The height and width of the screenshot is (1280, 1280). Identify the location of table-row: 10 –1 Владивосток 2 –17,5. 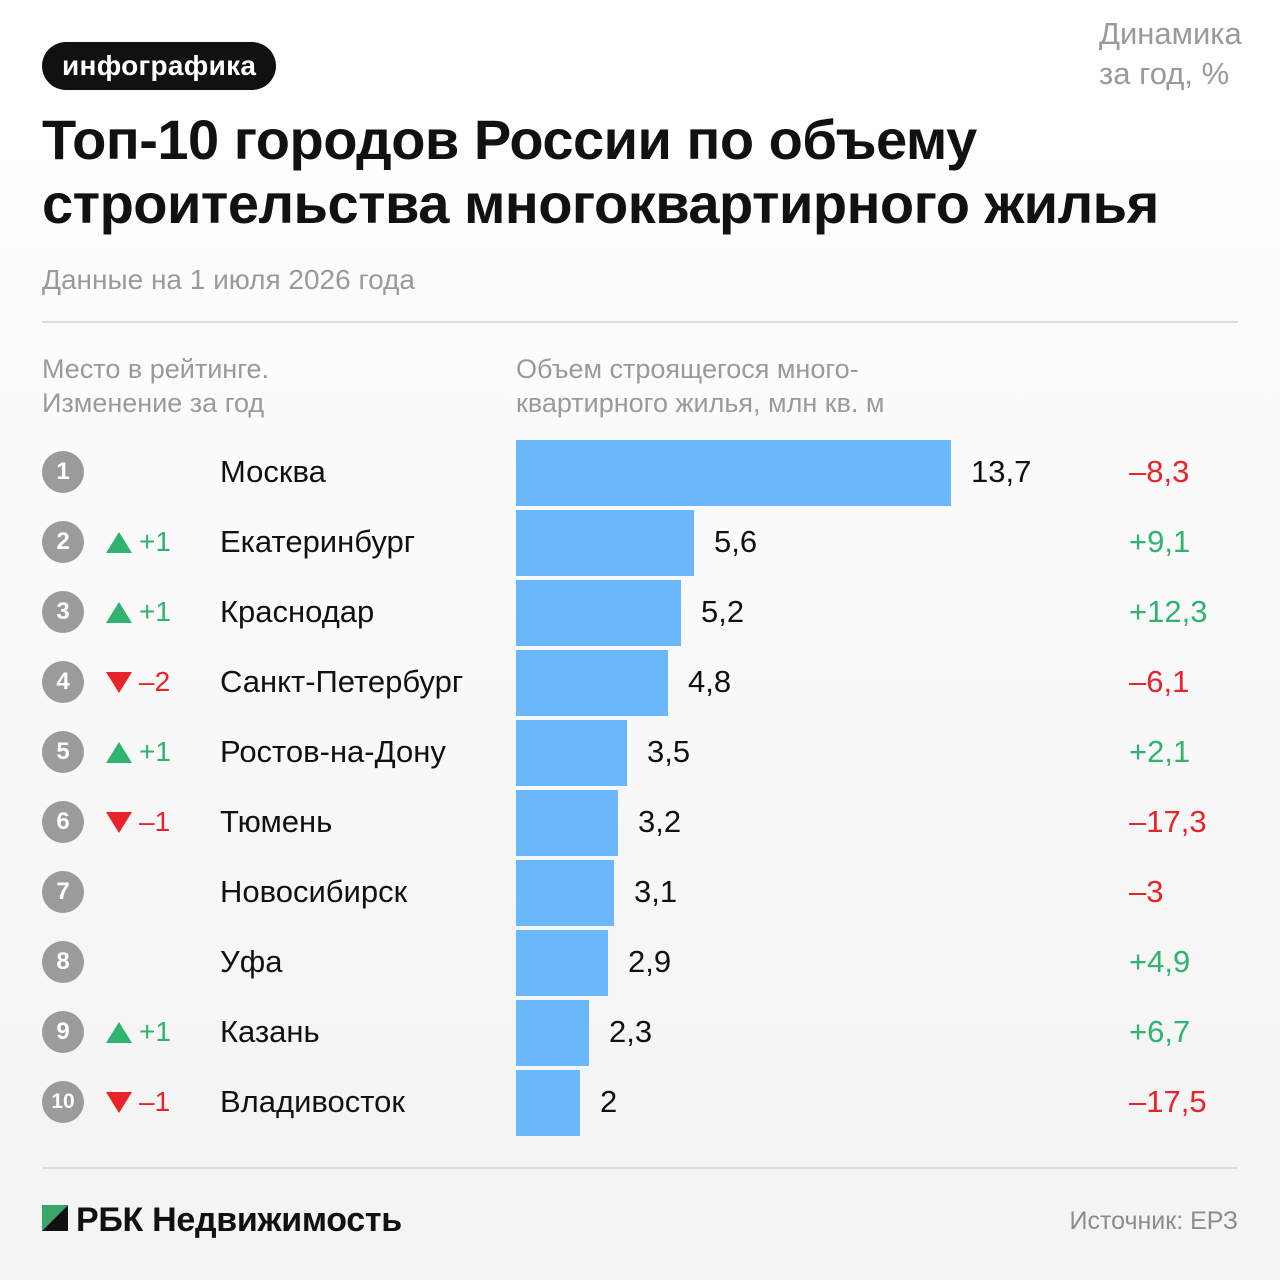
(640, 1103).